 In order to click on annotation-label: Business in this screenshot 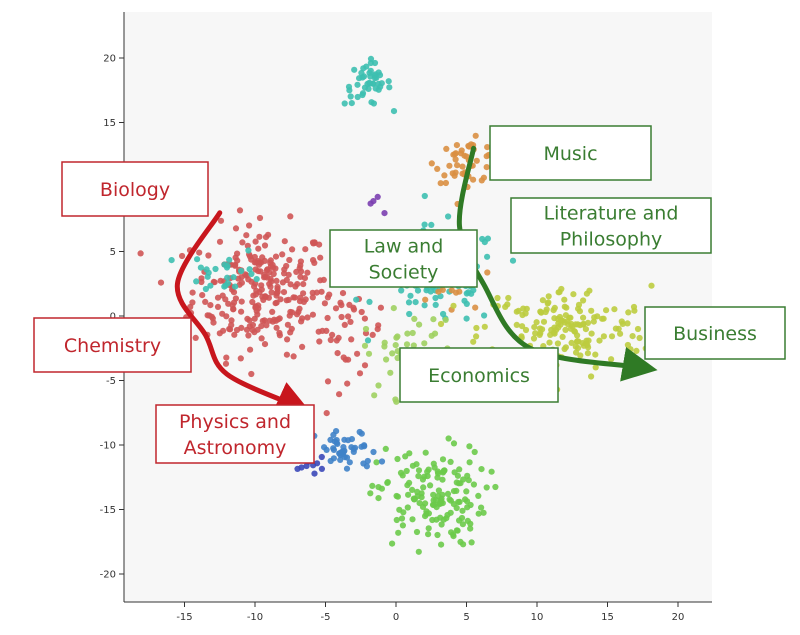, I will do `click(715, 334)`.